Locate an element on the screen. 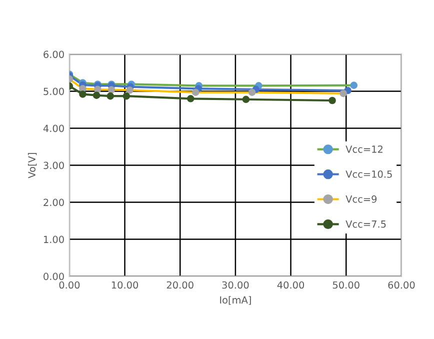 Image resolution: width=434 pixels, height=339 pixels. legend-label: Vcc=12 is located at coordinates (364, 149).